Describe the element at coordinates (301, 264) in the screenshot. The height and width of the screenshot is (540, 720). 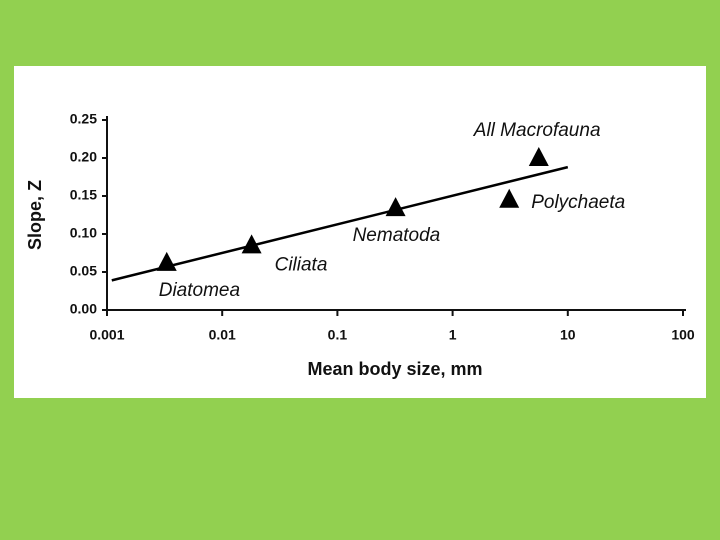
I see `point-label: Ciliata` at that location.